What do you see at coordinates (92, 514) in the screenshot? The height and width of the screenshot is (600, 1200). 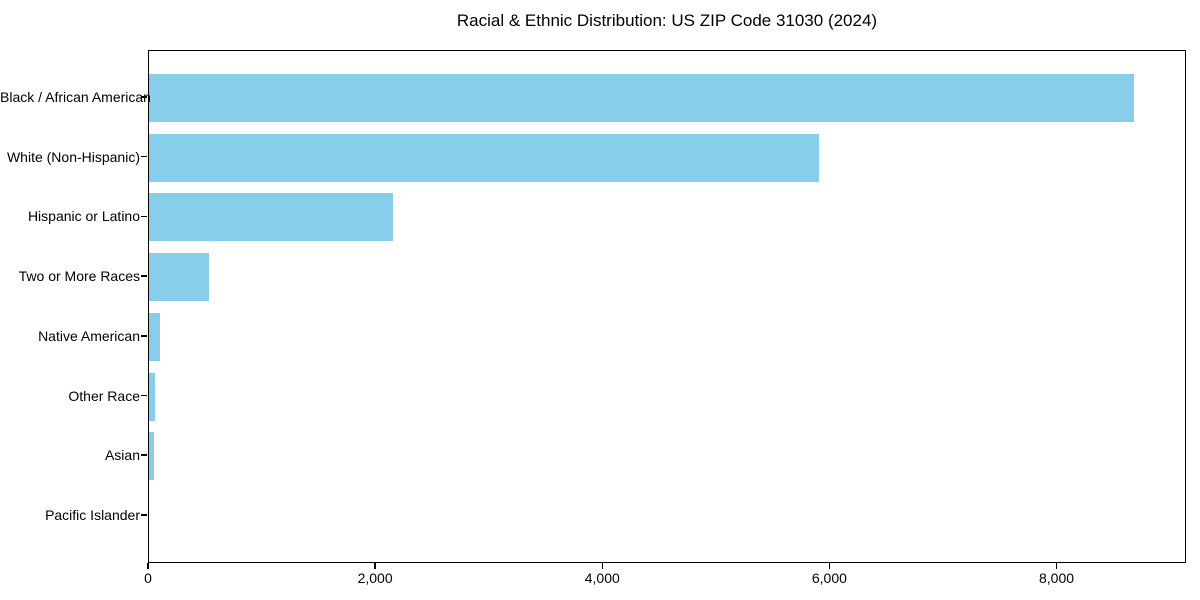 I see `y-tick-label: Pacific Islander` at bounding box center [92, 514].